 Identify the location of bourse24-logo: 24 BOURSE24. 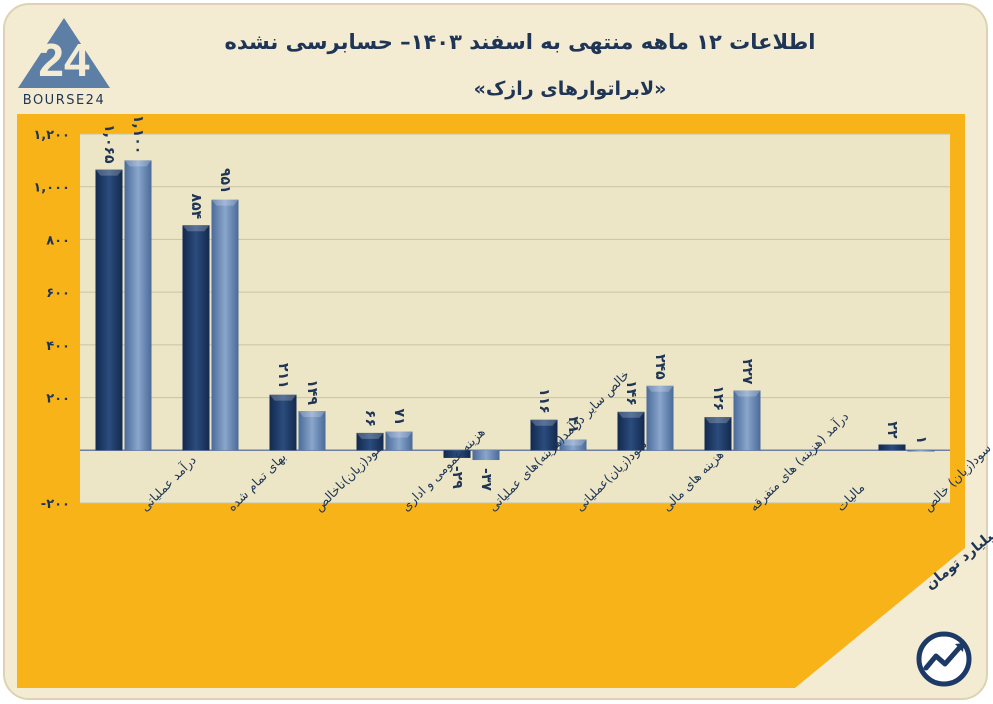
(64, 63).